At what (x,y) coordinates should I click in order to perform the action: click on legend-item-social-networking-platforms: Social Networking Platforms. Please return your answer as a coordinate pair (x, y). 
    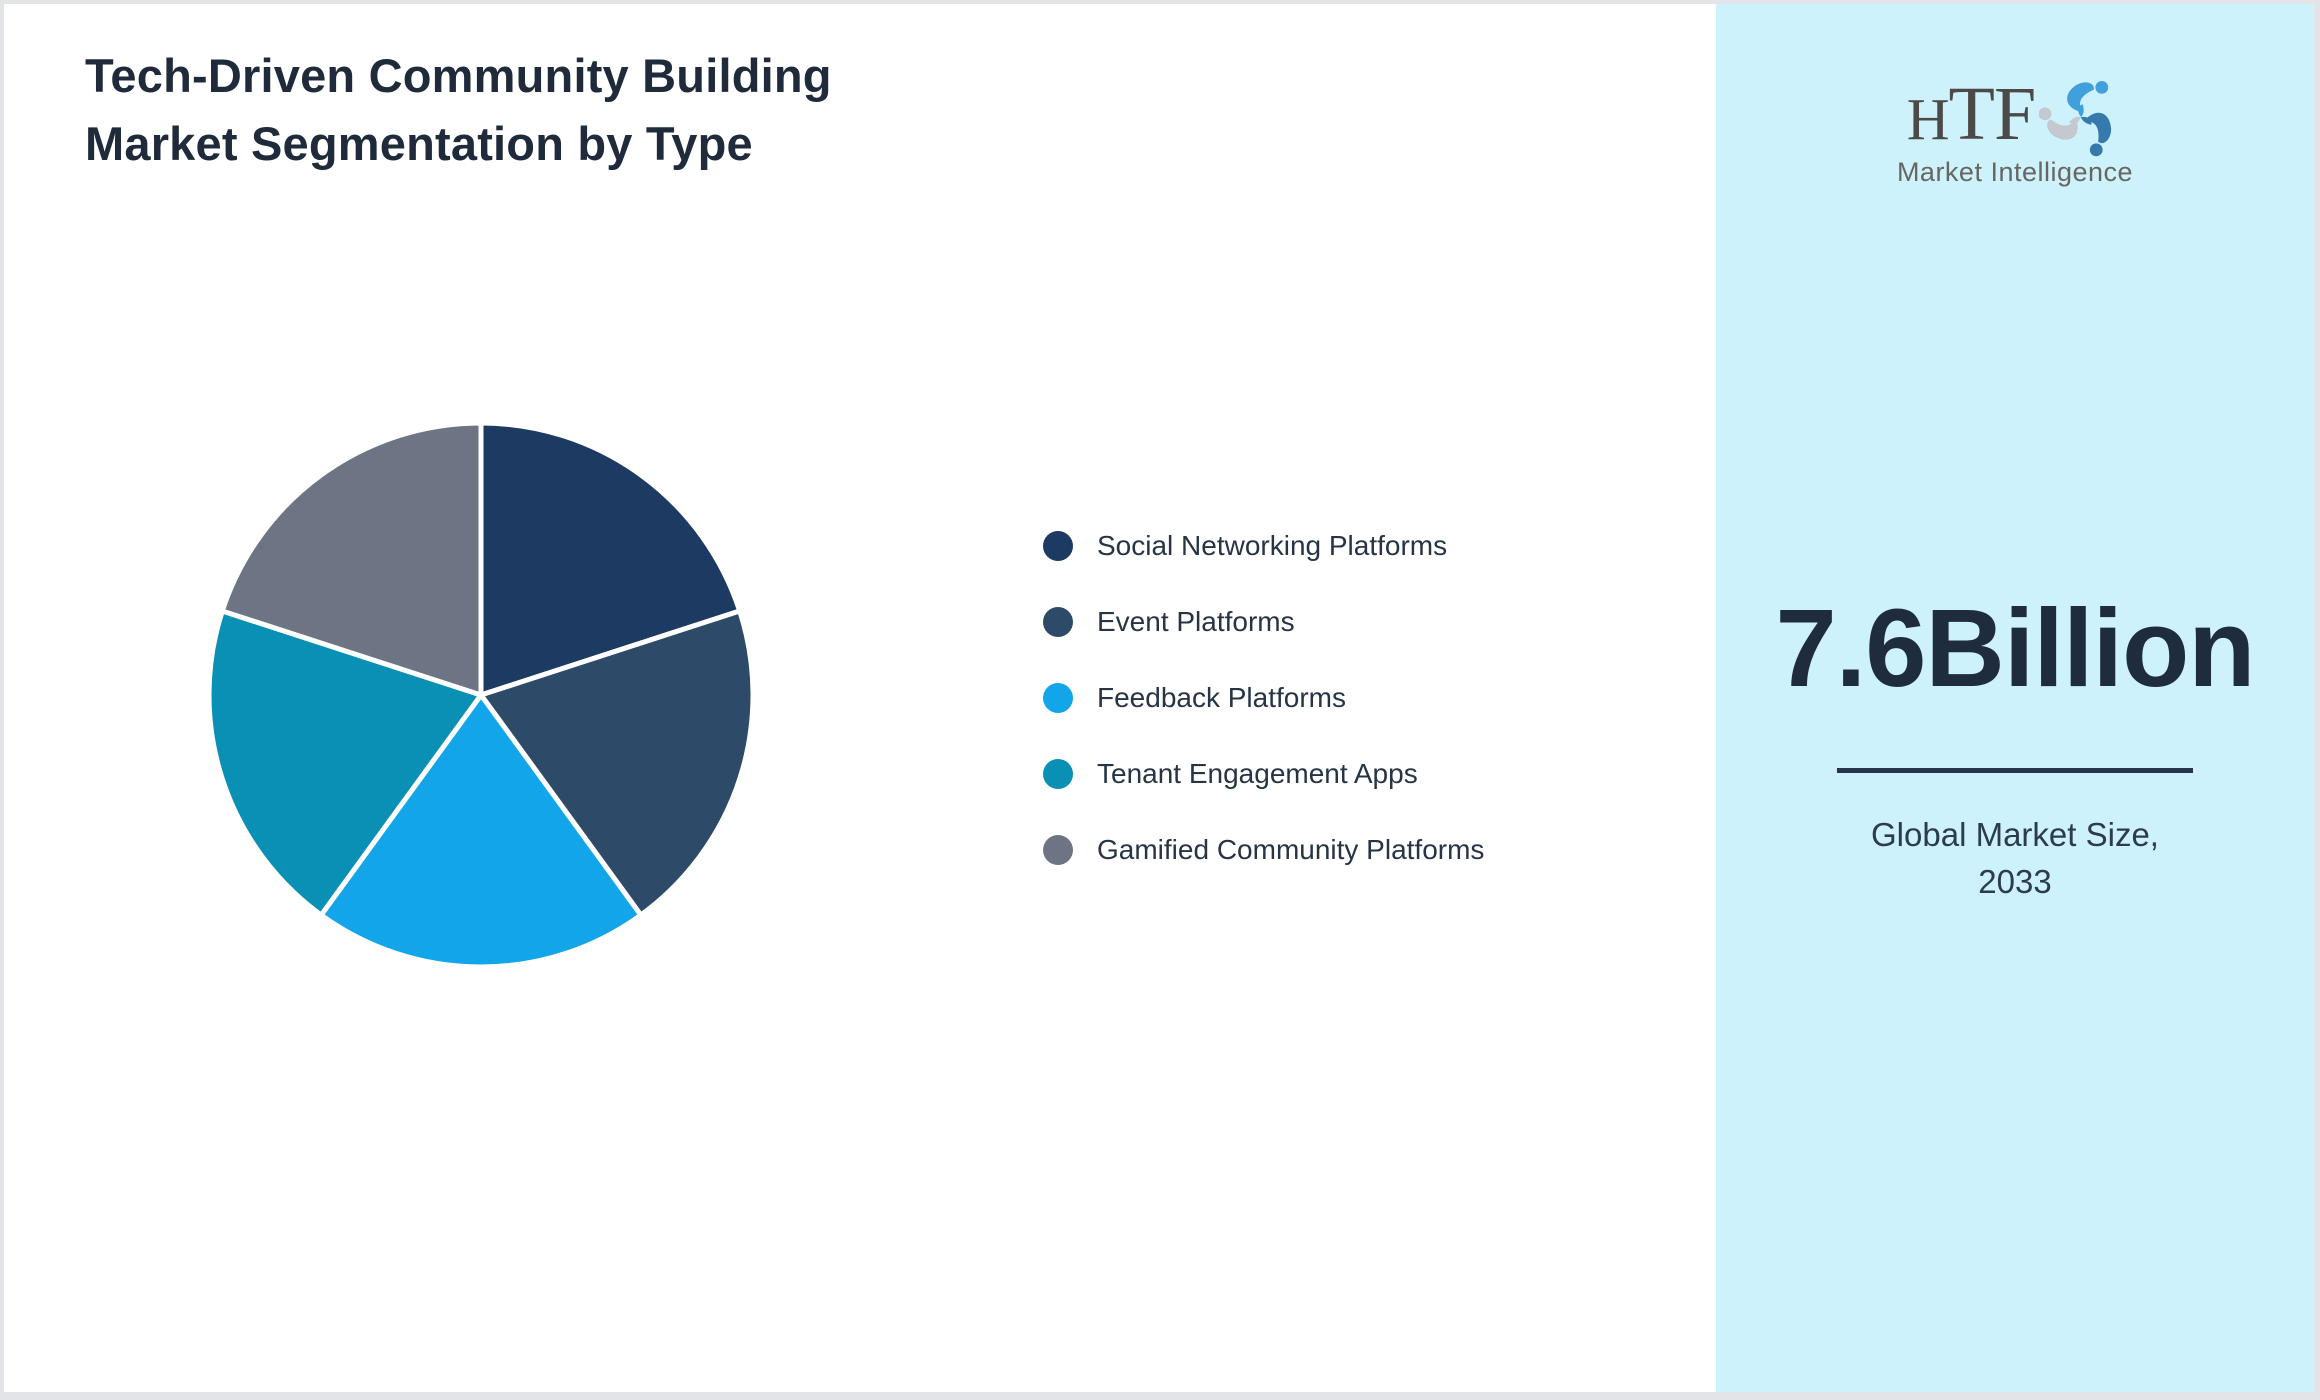
    Looking at the image, I should click on (1263, 546).